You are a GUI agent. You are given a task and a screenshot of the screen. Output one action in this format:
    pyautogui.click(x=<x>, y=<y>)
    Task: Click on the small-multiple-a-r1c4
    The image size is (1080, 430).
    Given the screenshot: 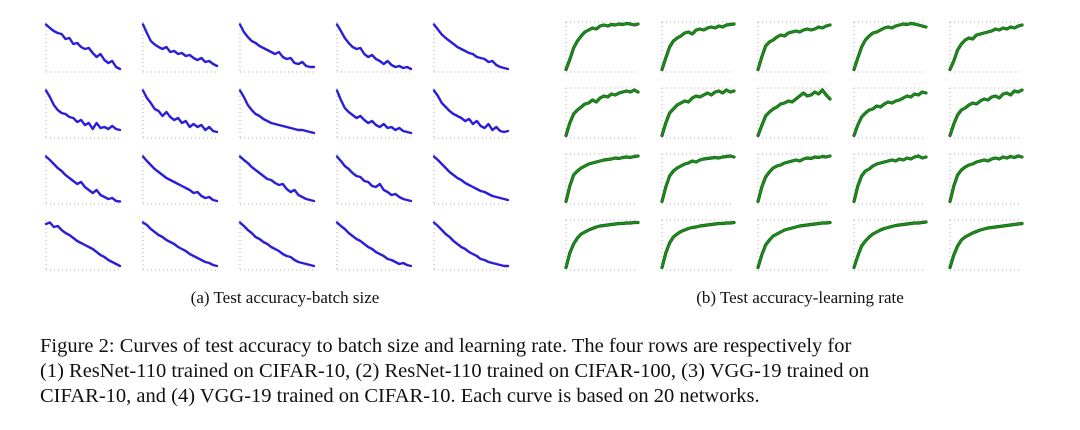 What is the action you would take?
    pyautogui.click(x=374, y=47)
    